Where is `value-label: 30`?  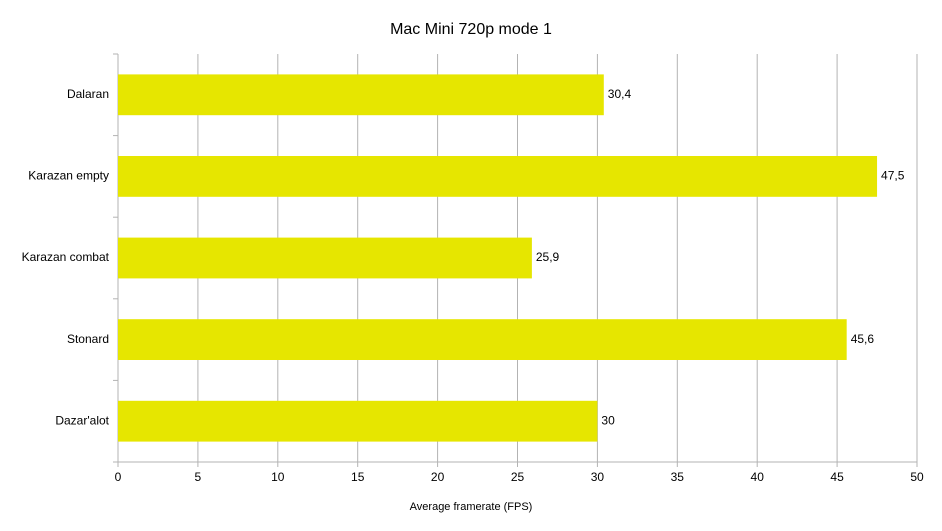
value-label: 30 is located at coordinates (608, 420).